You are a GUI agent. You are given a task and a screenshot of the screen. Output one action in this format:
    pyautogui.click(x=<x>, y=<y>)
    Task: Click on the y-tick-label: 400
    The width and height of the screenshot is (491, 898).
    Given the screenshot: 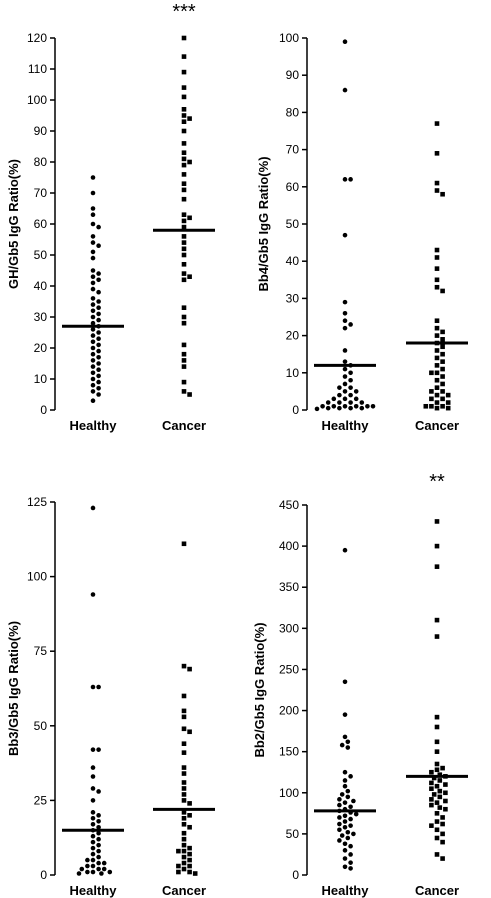 What is the action you would take?
    pyautogui.click(x=289, y=546)
    